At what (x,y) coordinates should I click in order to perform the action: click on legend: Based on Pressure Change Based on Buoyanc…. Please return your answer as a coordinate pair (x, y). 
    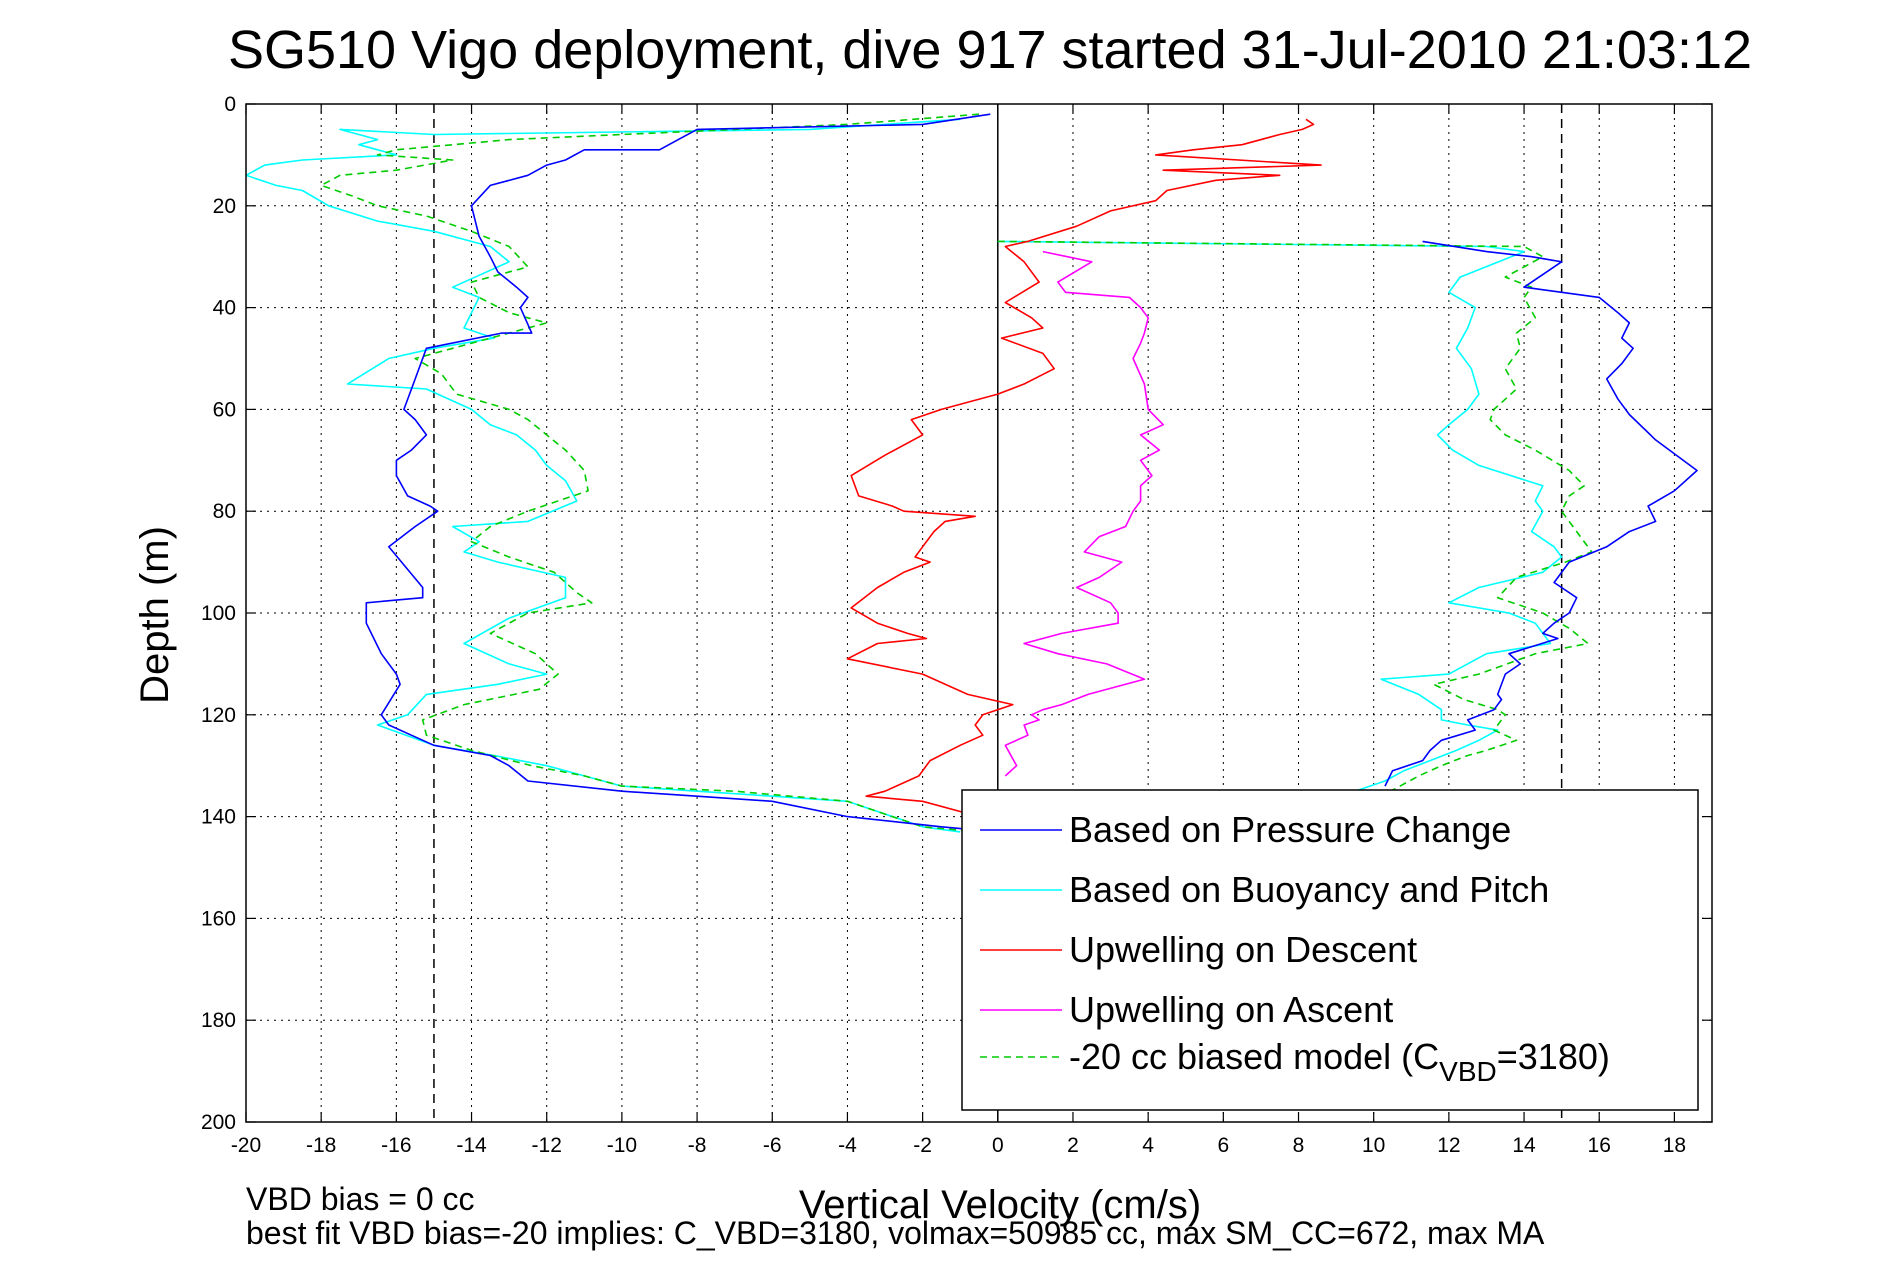
    Looking at the image, I should click on (1330, 950).